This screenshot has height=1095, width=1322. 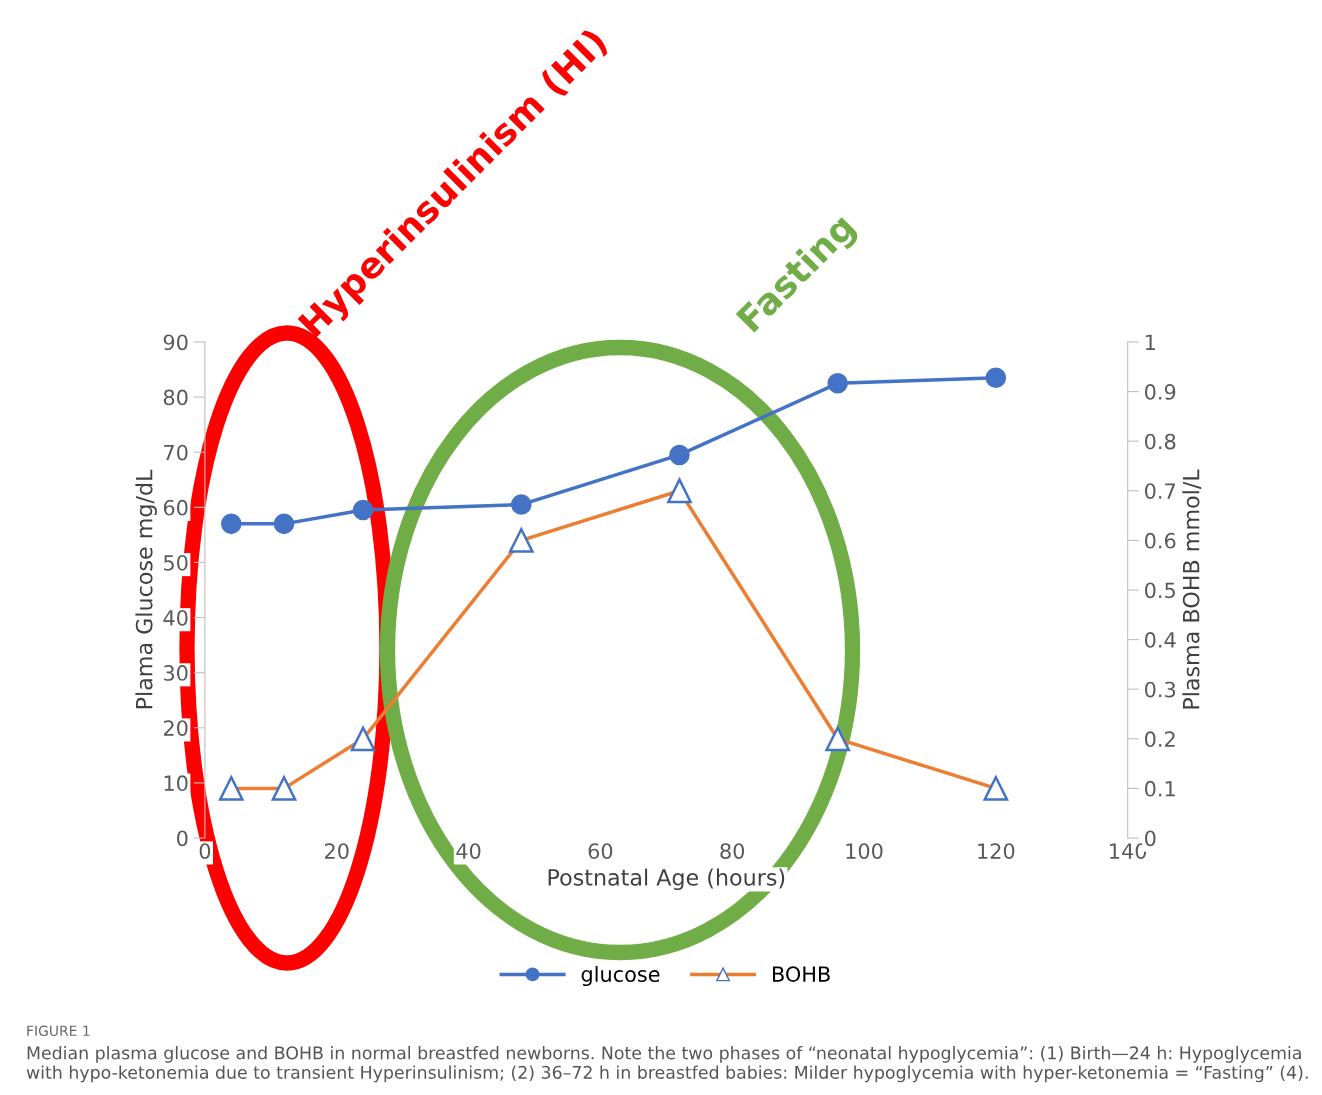 I want to click on y2-tick-label: 1, so click(x=1150, y=342).